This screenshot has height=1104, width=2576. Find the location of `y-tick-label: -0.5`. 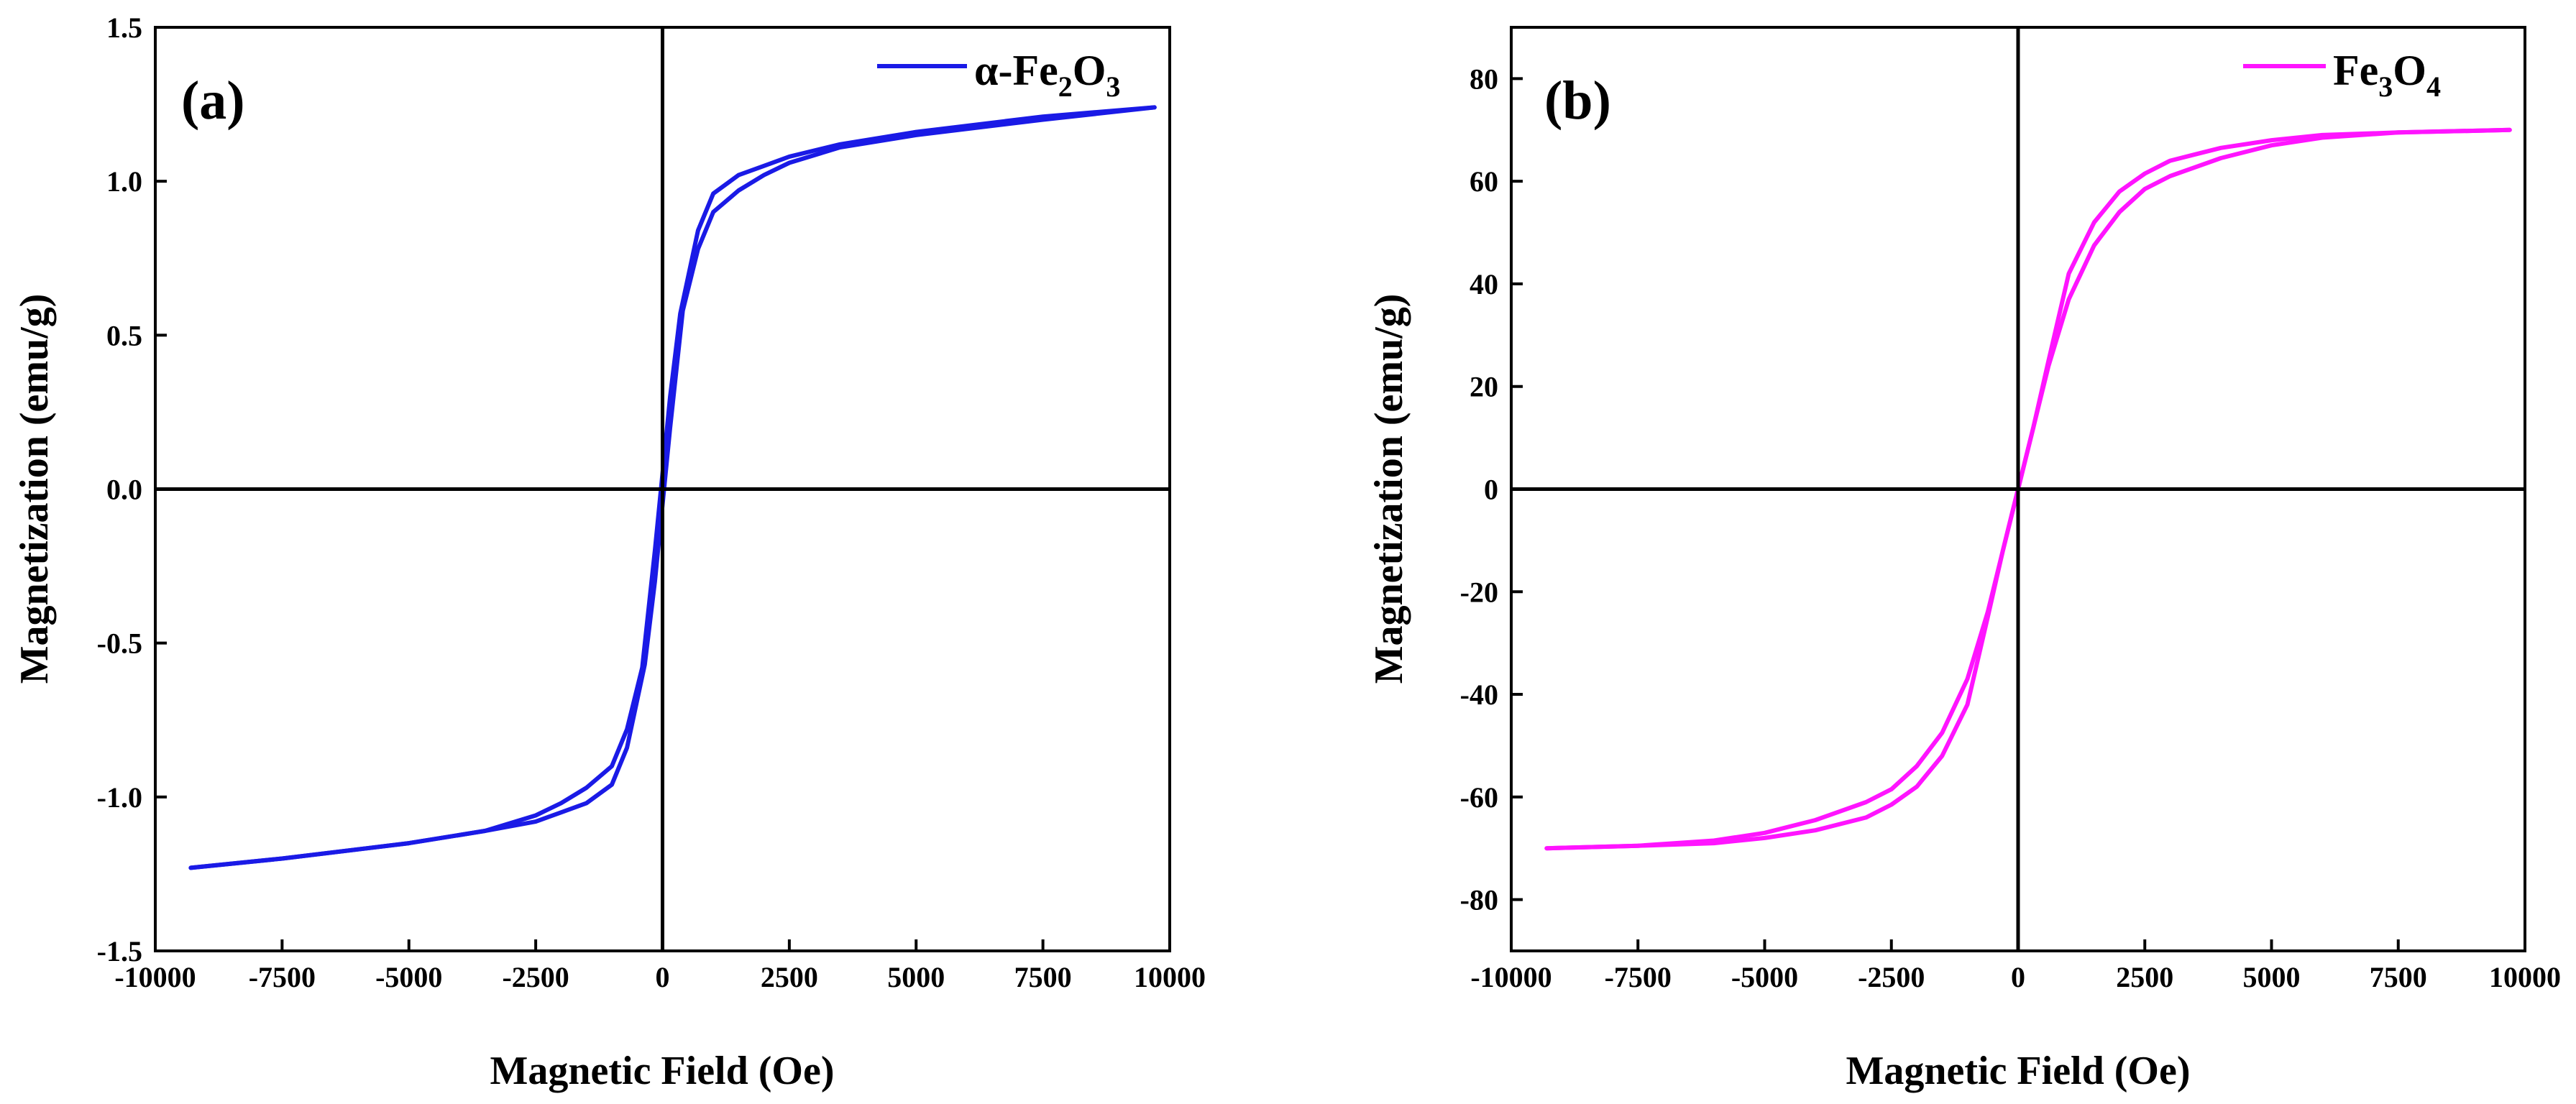

y-tick-label: -0.5 is located at coordinates (119, 643).